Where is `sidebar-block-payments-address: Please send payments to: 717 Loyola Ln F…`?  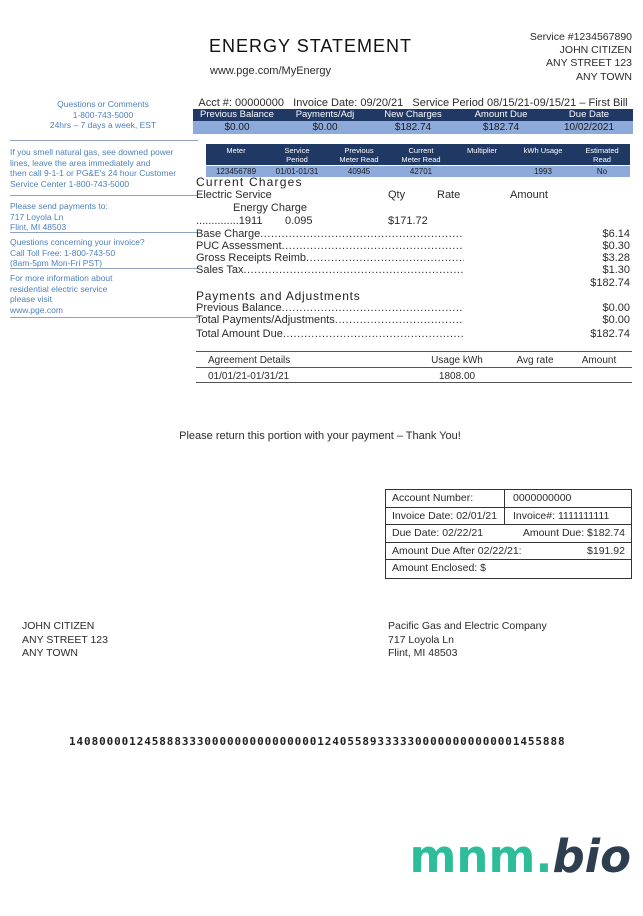
sidebar-block-payments-address: Please send payments to: 717 Loyola Ln F… is located at coordinates (103, 217).